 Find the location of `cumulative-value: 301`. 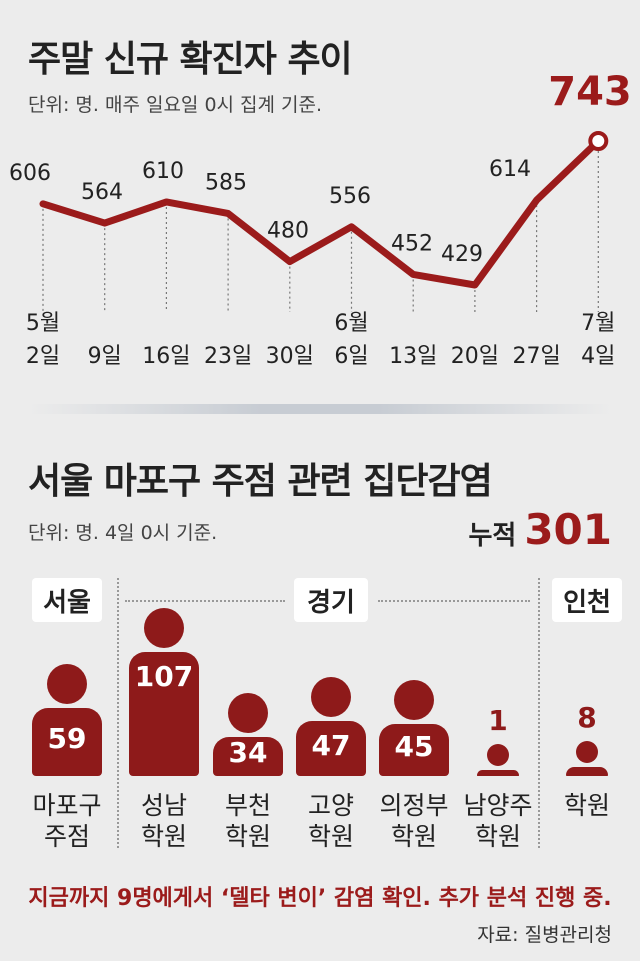

cumulative-value: 301 is located at coordinates (568, 529).